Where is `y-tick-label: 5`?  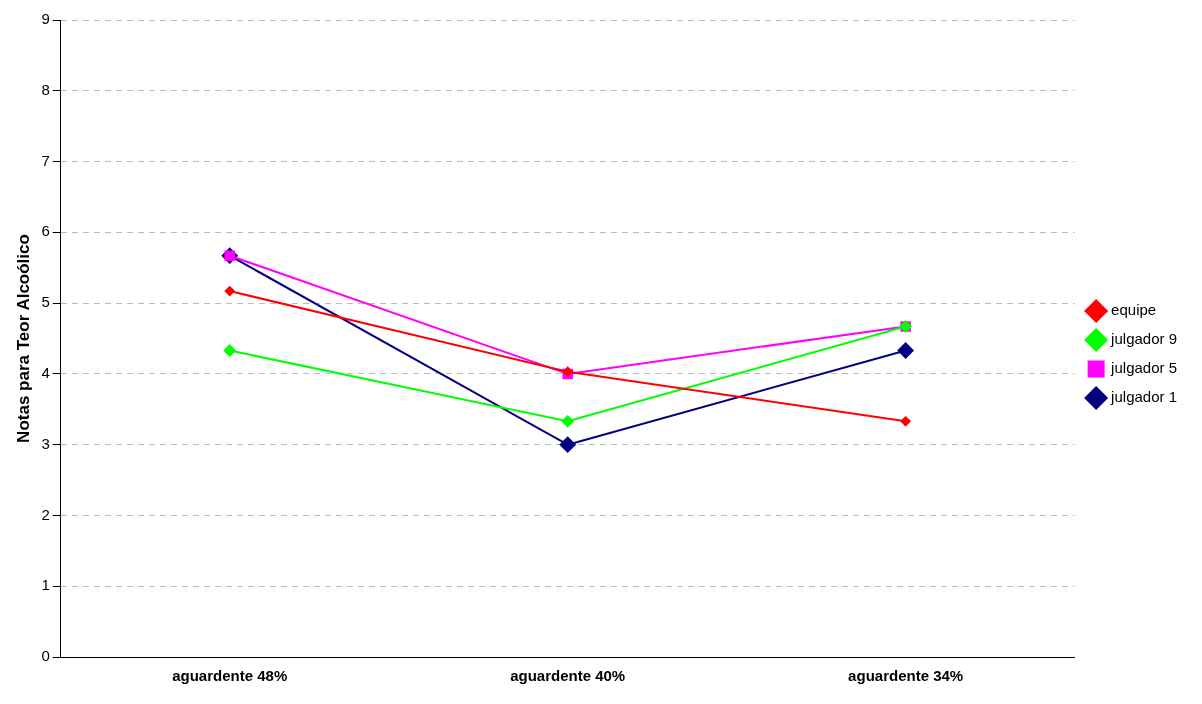
y-tick-label: 5 is located at coordinates (45, 302).